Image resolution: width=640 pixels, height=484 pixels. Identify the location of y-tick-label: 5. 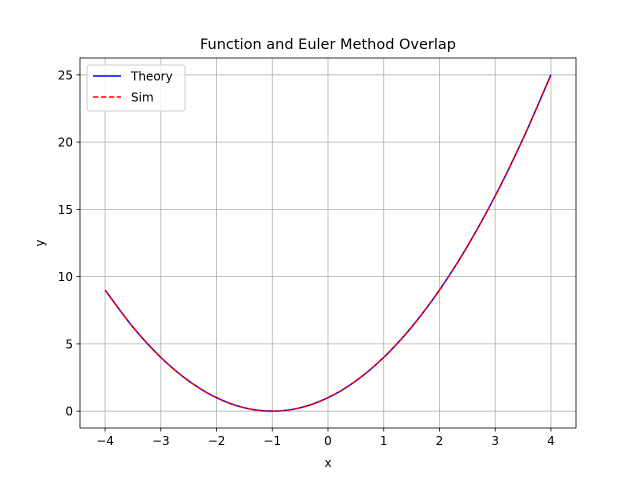
(69, 344).